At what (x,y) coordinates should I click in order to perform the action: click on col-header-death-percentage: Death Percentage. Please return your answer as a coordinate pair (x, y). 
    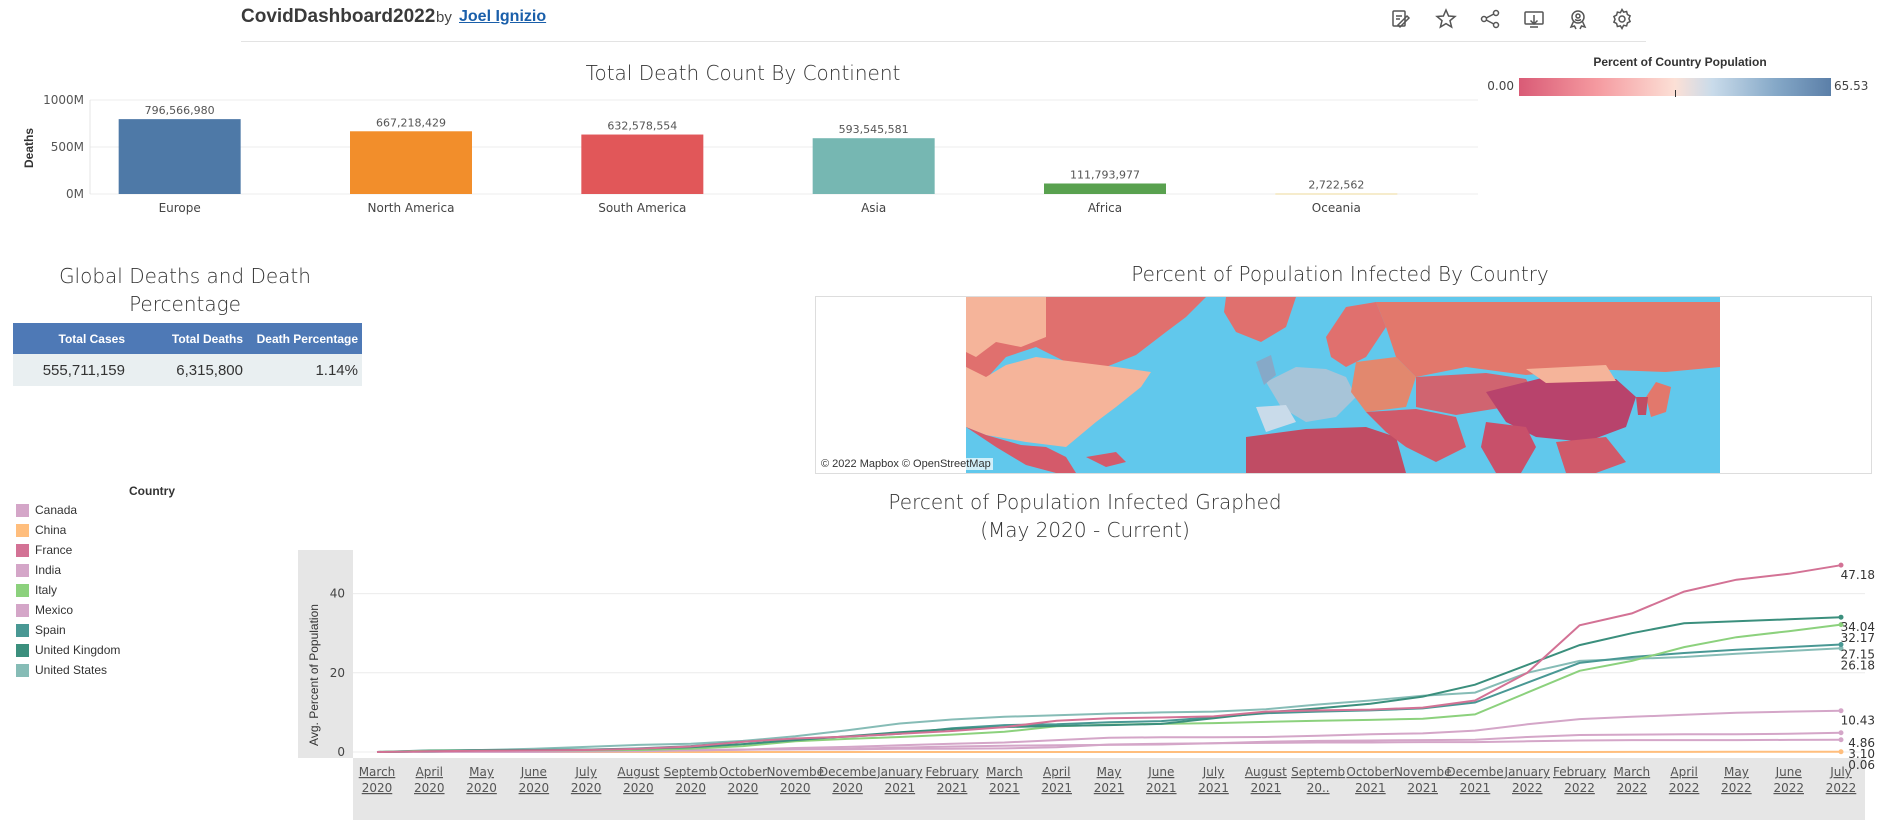
    Looking at the image, I should click on (307, 338).